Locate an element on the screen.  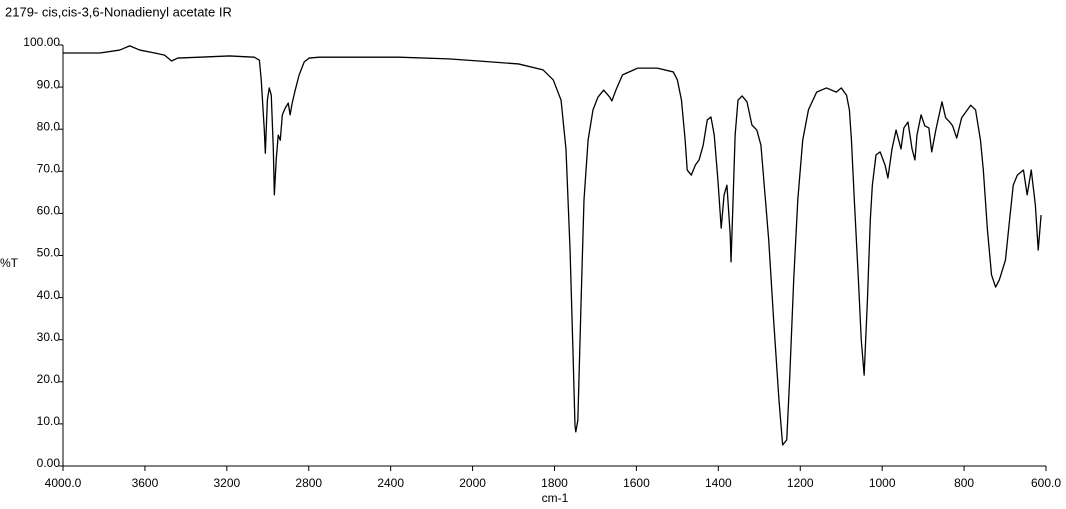
y-tick-label: 20.0 is located at coordinates (49, 379).